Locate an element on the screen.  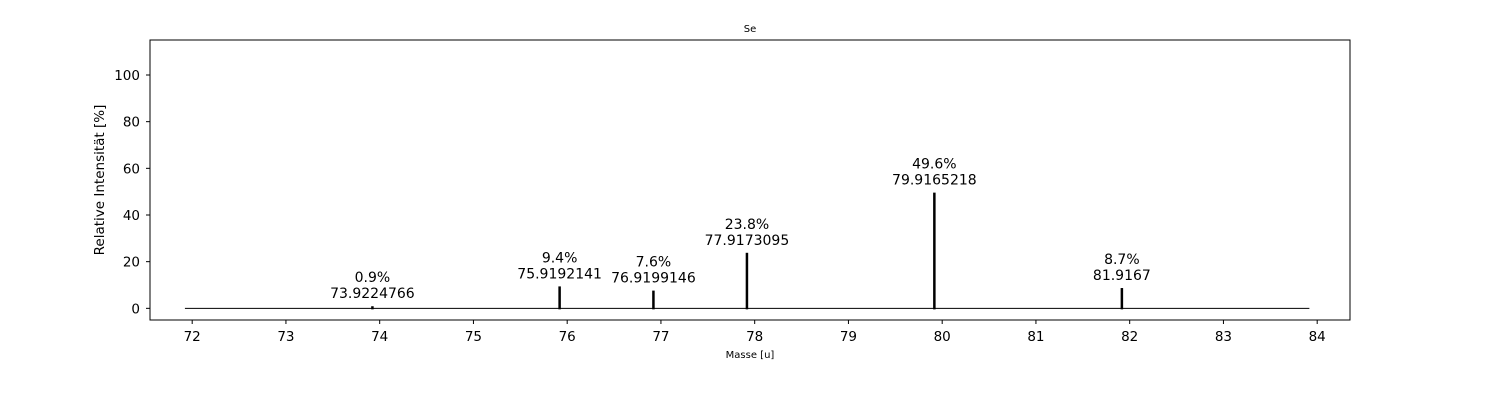
peak-percent-label-5: 8.7% is located at coordinates (1122, 260).